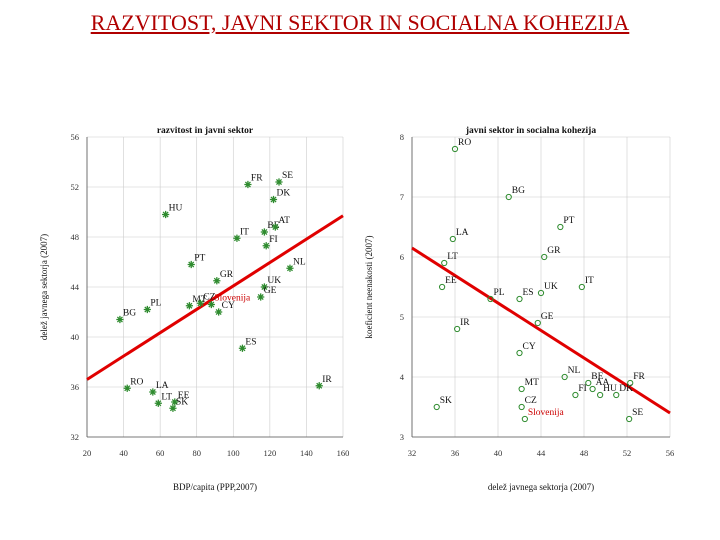  What do you see at coordinates (327, 380) in the screenshot?
I see `left-point-label: IR` at bounding box center [327, 380].